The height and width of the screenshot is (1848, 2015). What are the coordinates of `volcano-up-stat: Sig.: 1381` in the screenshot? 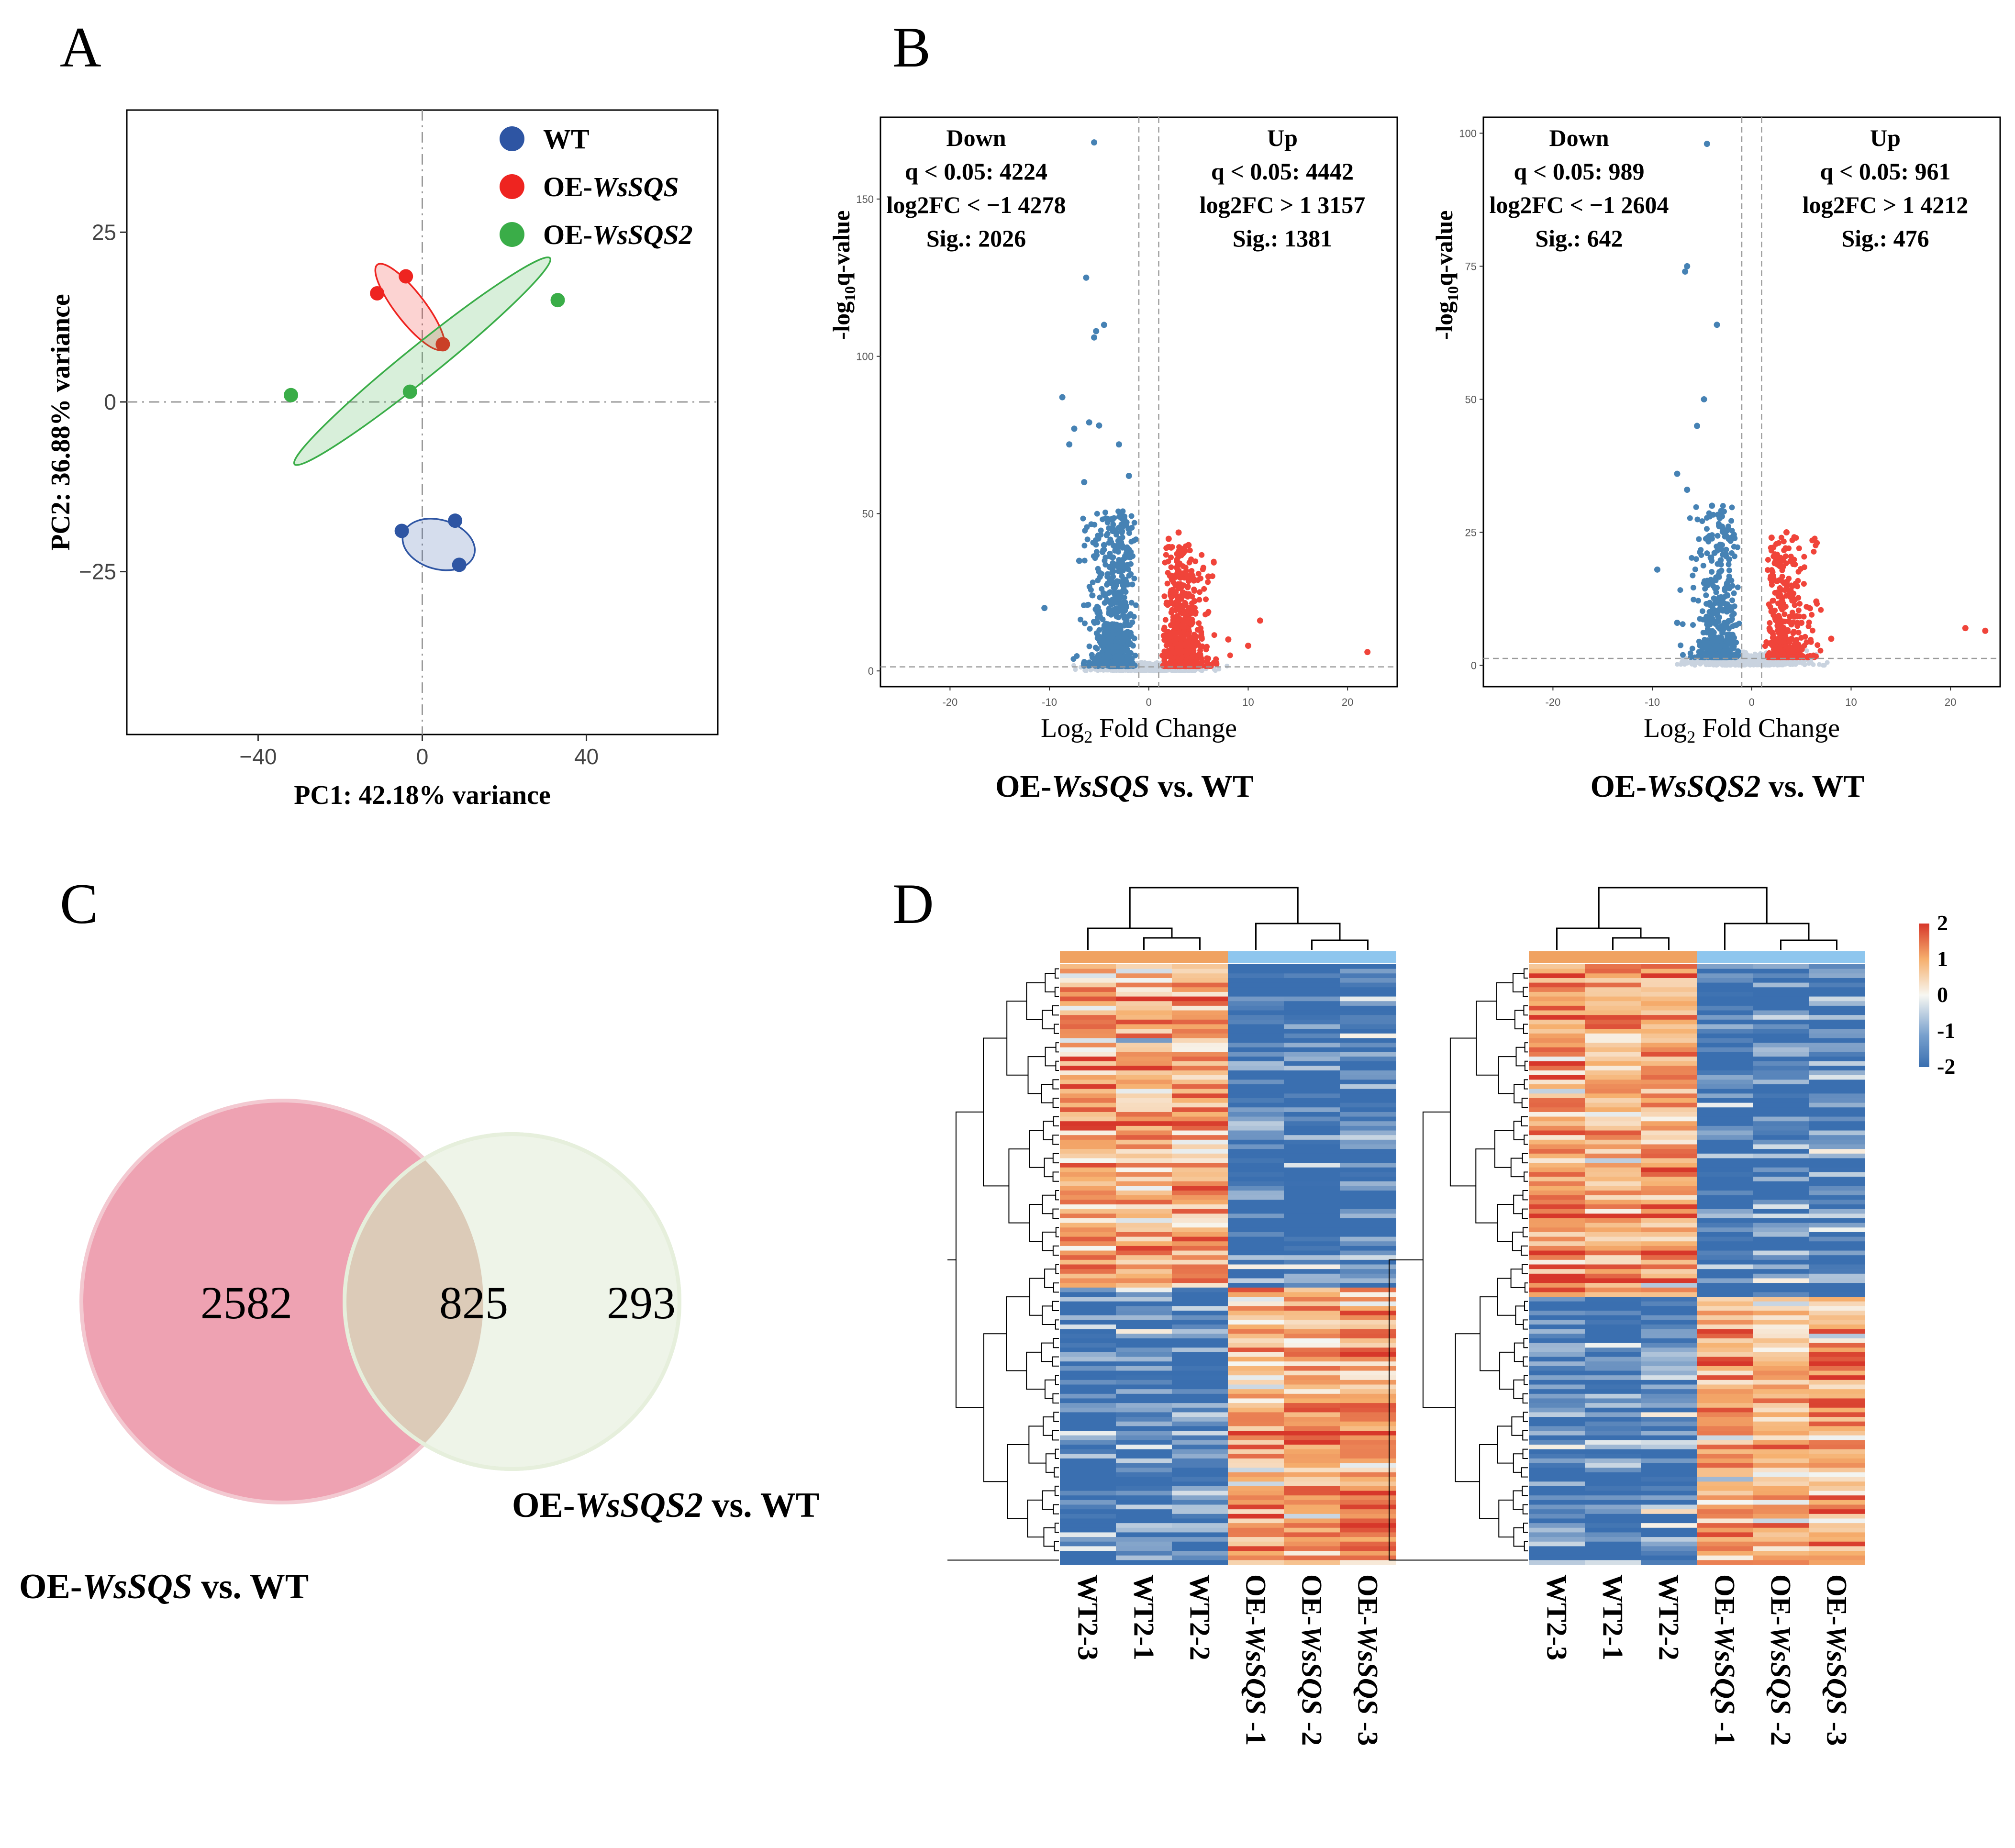 It's located at (1282, 239).